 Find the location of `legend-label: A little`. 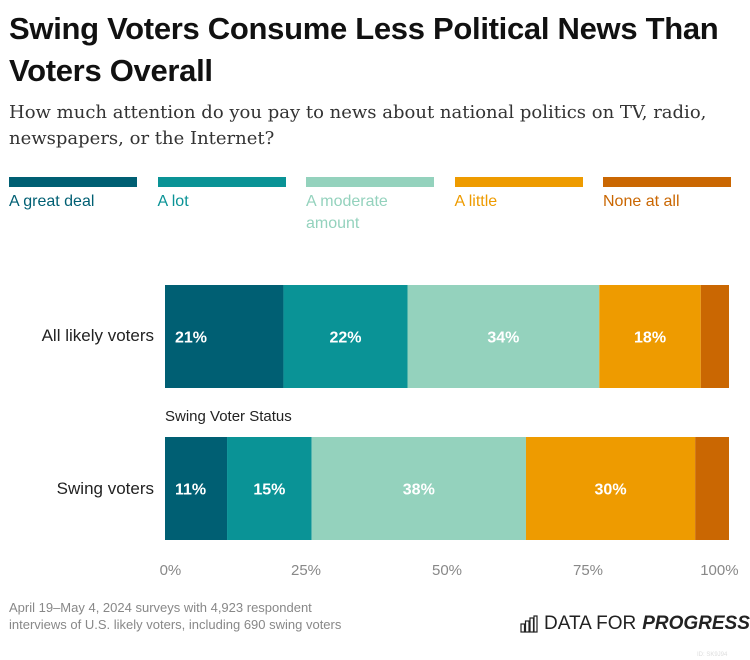

legend-label: A little is located at coordinates (476, 201).